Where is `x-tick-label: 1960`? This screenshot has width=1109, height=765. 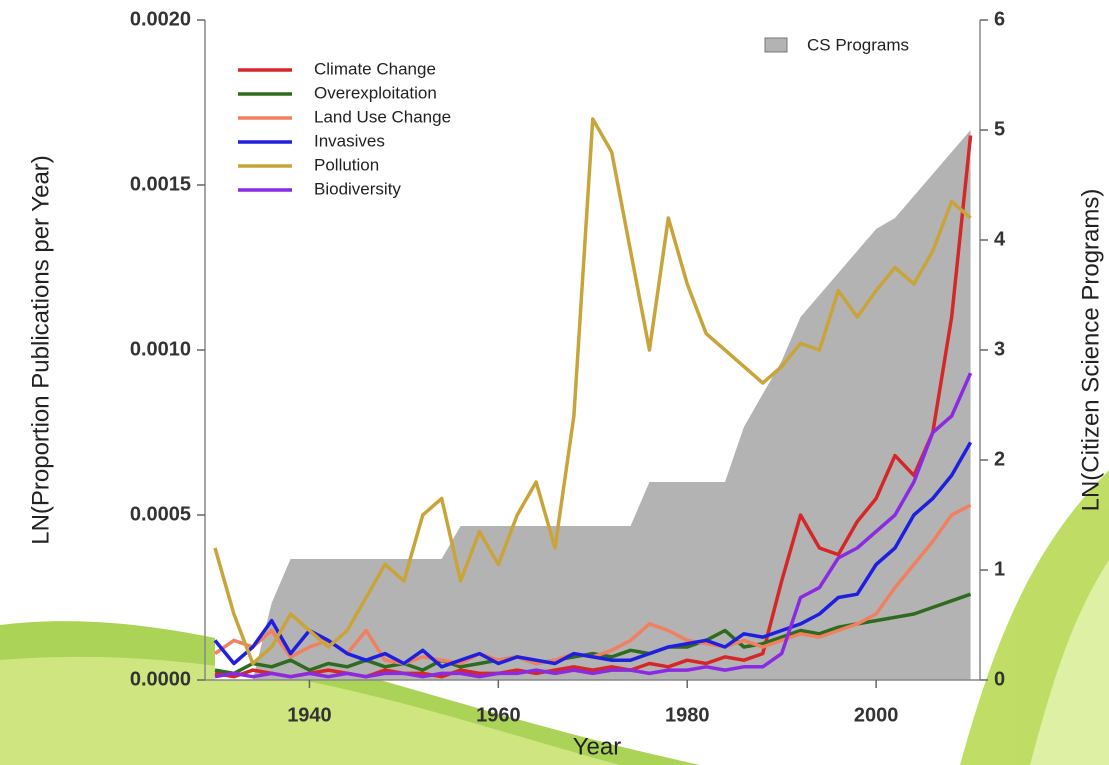 x-tick-label: 1960 is located at coordinates (498, 715).